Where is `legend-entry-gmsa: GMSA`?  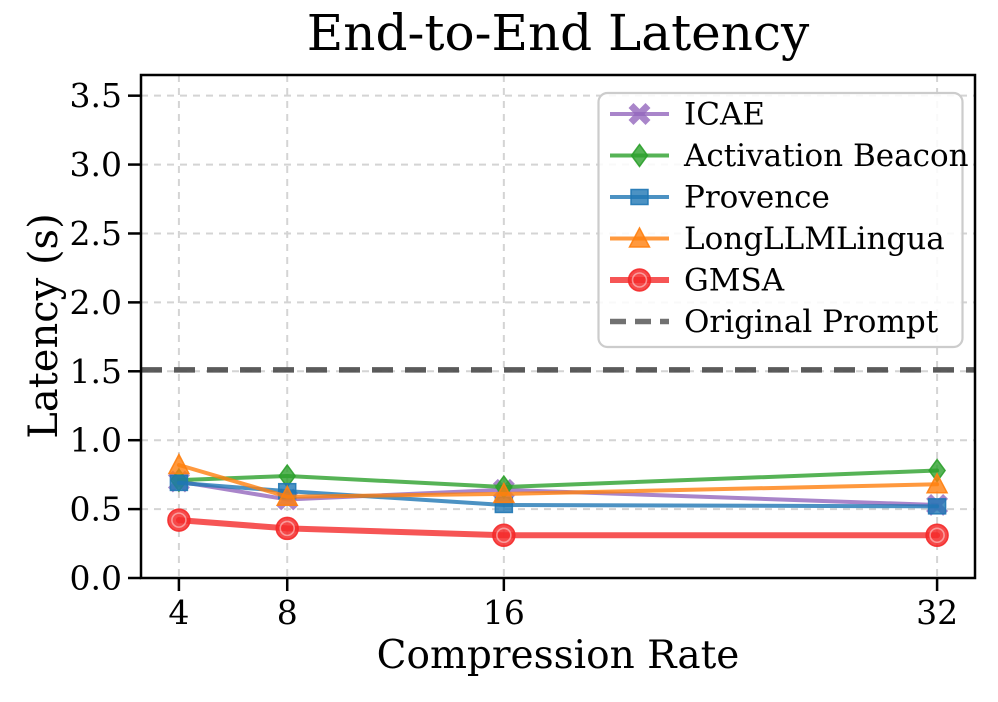
legend-entry-gmsa: GMSA is located at coordinates (697, 281).